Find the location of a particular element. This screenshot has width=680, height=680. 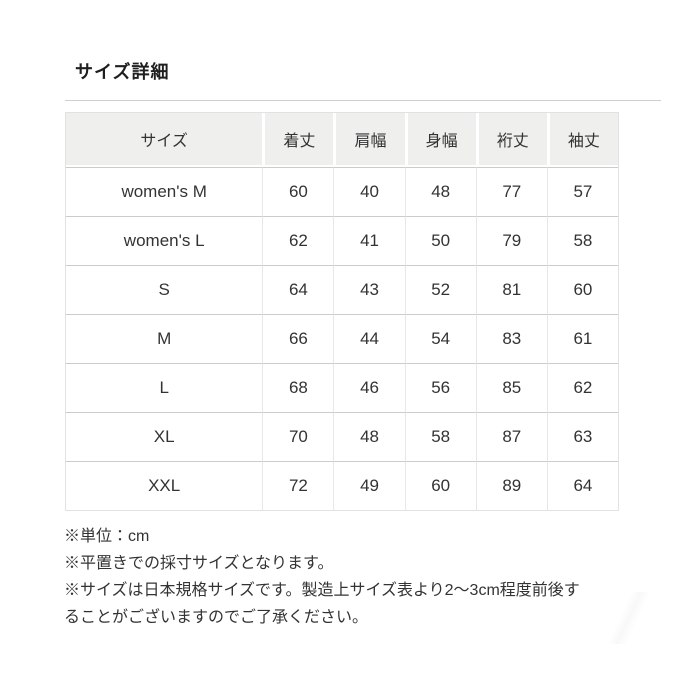

col-header-body-width: 身幅 is located at coordinates (440, 140).